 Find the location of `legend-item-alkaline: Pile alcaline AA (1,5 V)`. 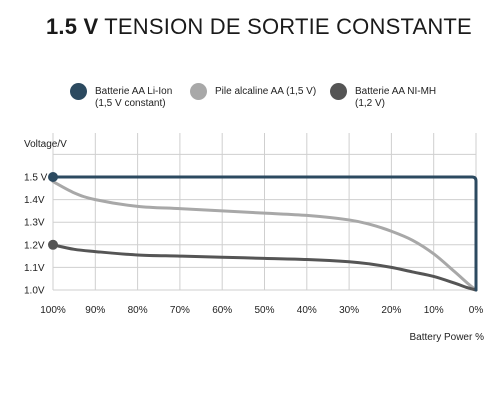

legend-item-alkaline: Pile alcaline AA (1,5 V) is located at coordinates (253, 91).